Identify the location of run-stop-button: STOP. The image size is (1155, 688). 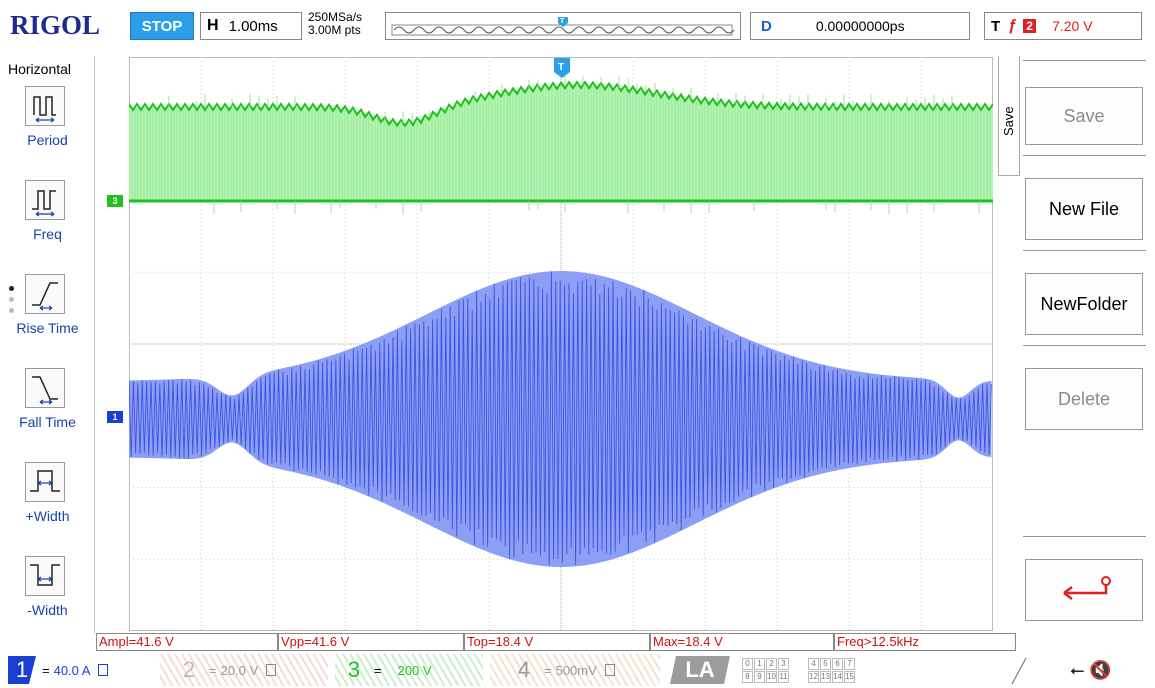
(162, 26).